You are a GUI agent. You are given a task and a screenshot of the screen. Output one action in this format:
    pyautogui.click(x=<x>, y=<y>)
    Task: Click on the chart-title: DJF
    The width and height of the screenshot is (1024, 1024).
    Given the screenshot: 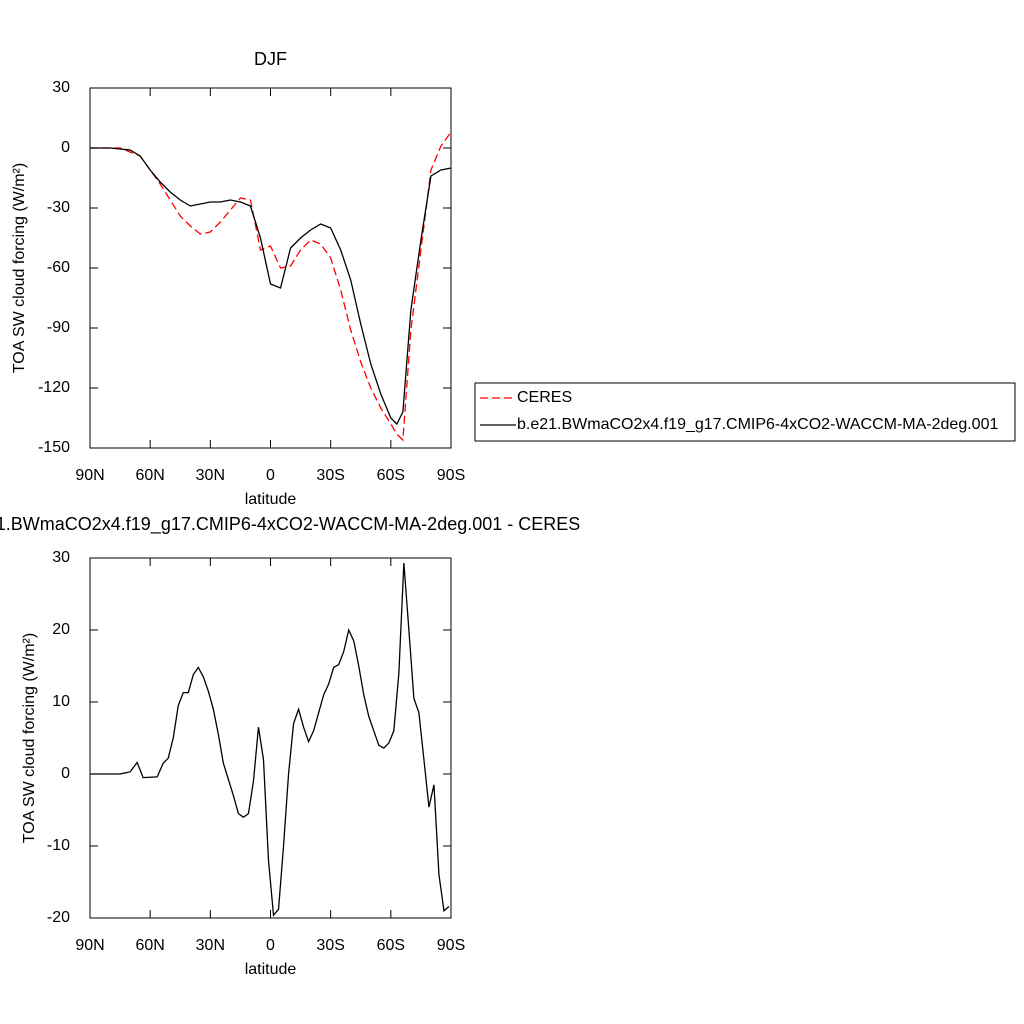 What is the action you would take?
    pyautogui.click(x=270, y=59)
    